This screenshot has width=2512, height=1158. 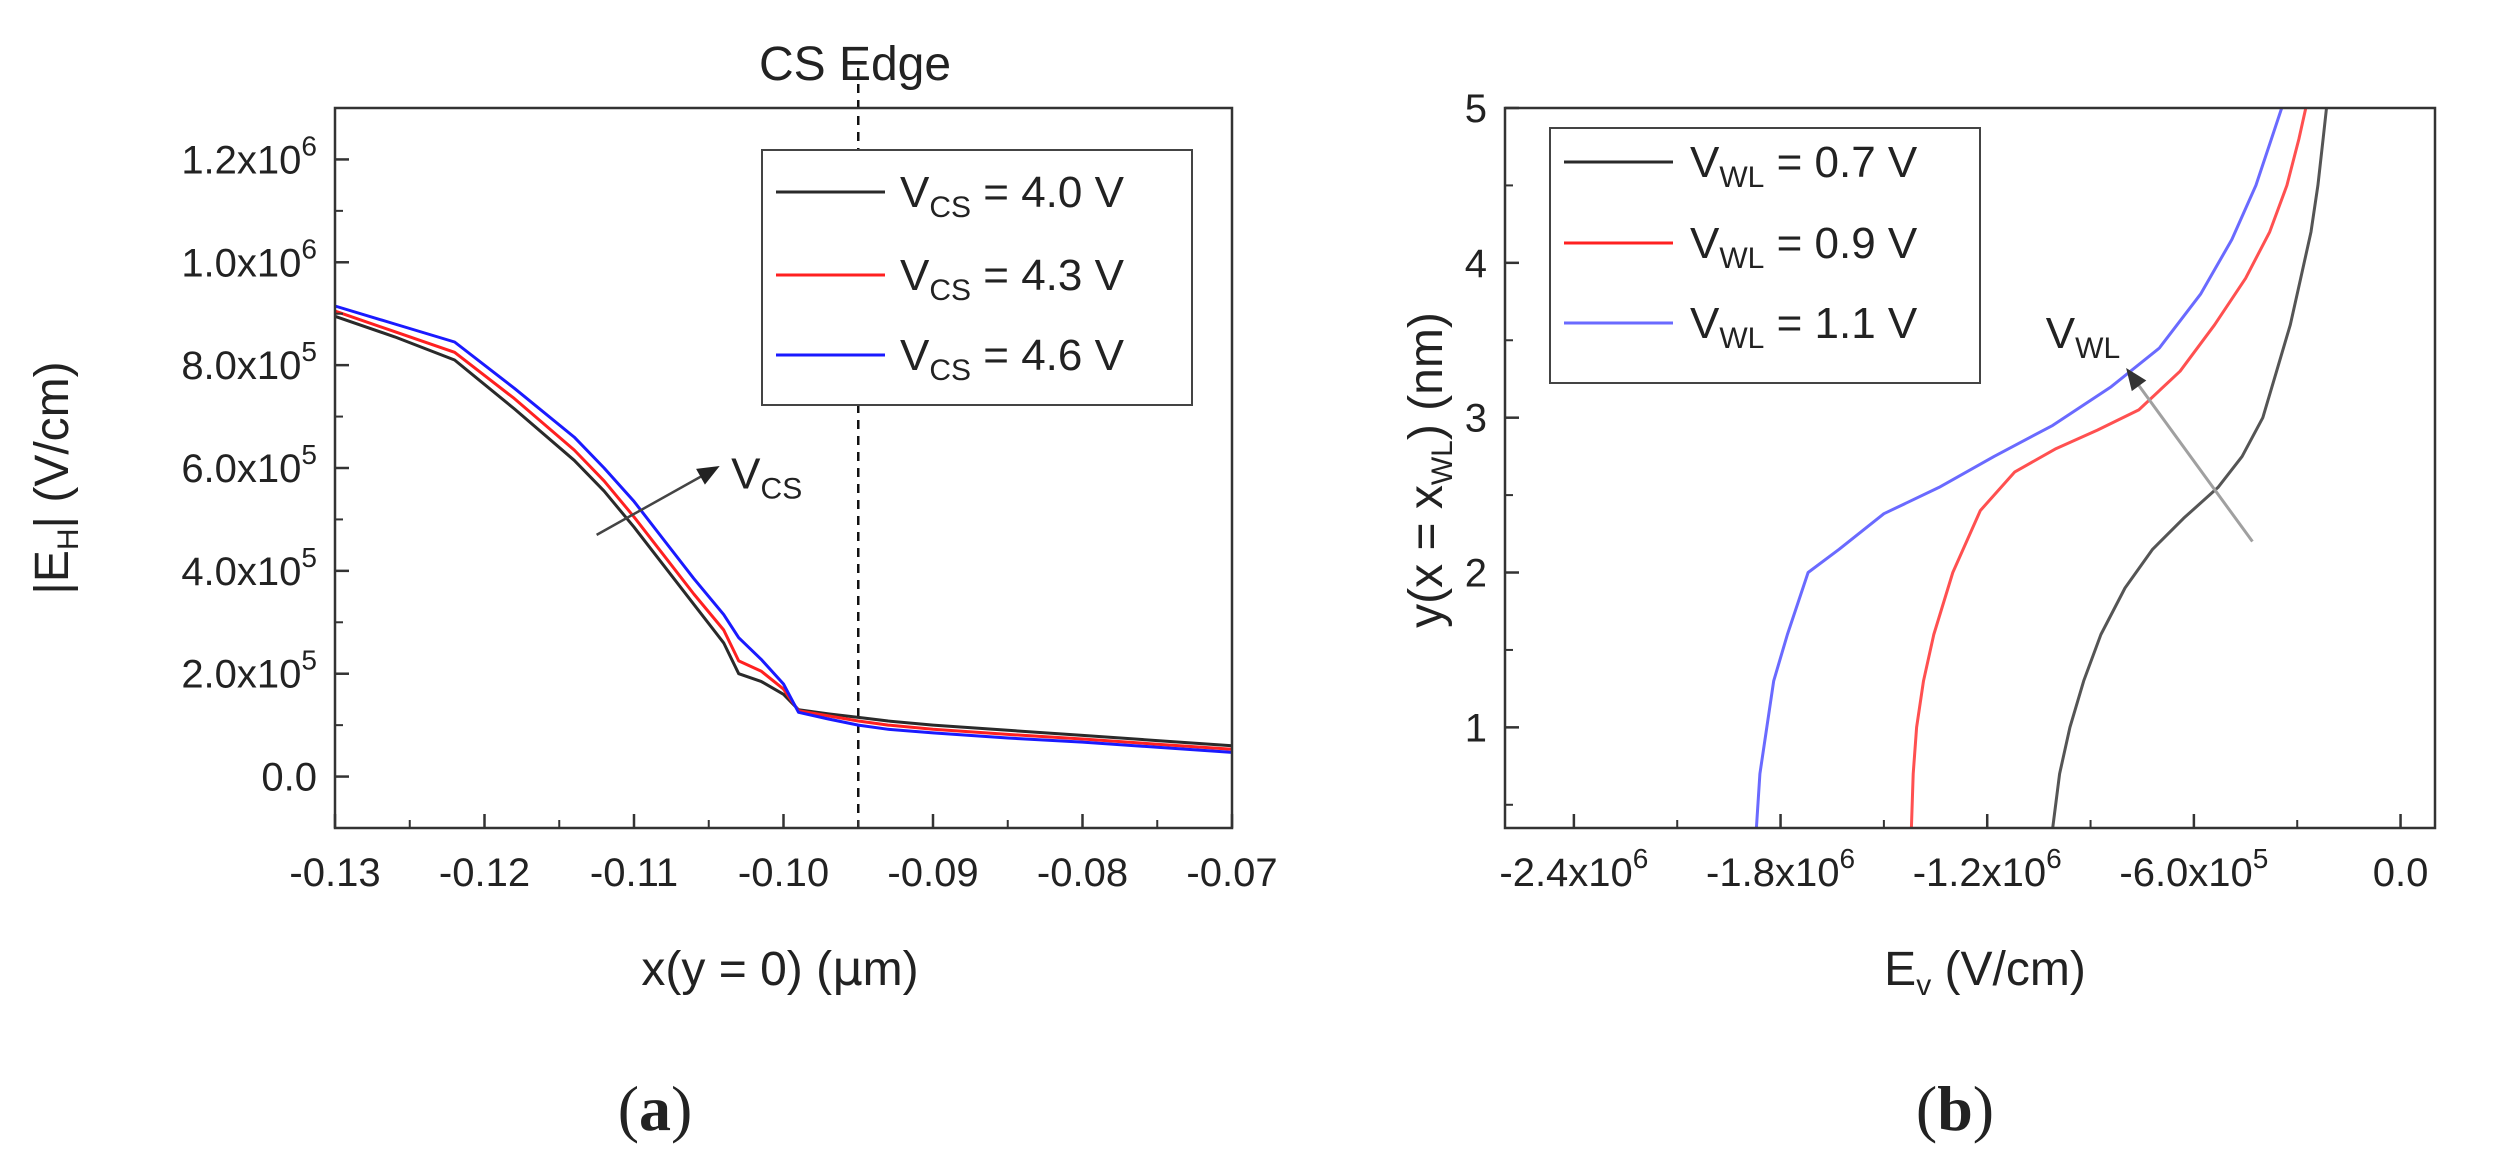 I want to click on panel-b-legend-box, so click(x=1765, y=255).